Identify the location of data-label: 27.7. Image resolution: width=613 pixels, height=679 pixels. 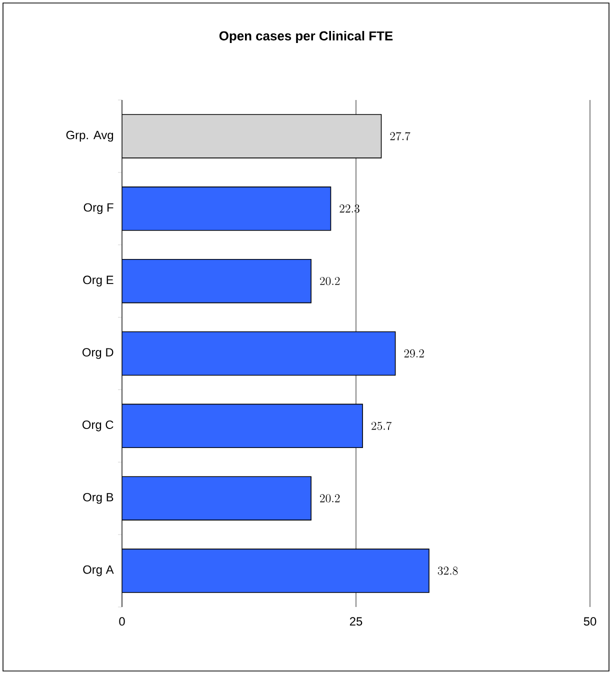
(400, 136).